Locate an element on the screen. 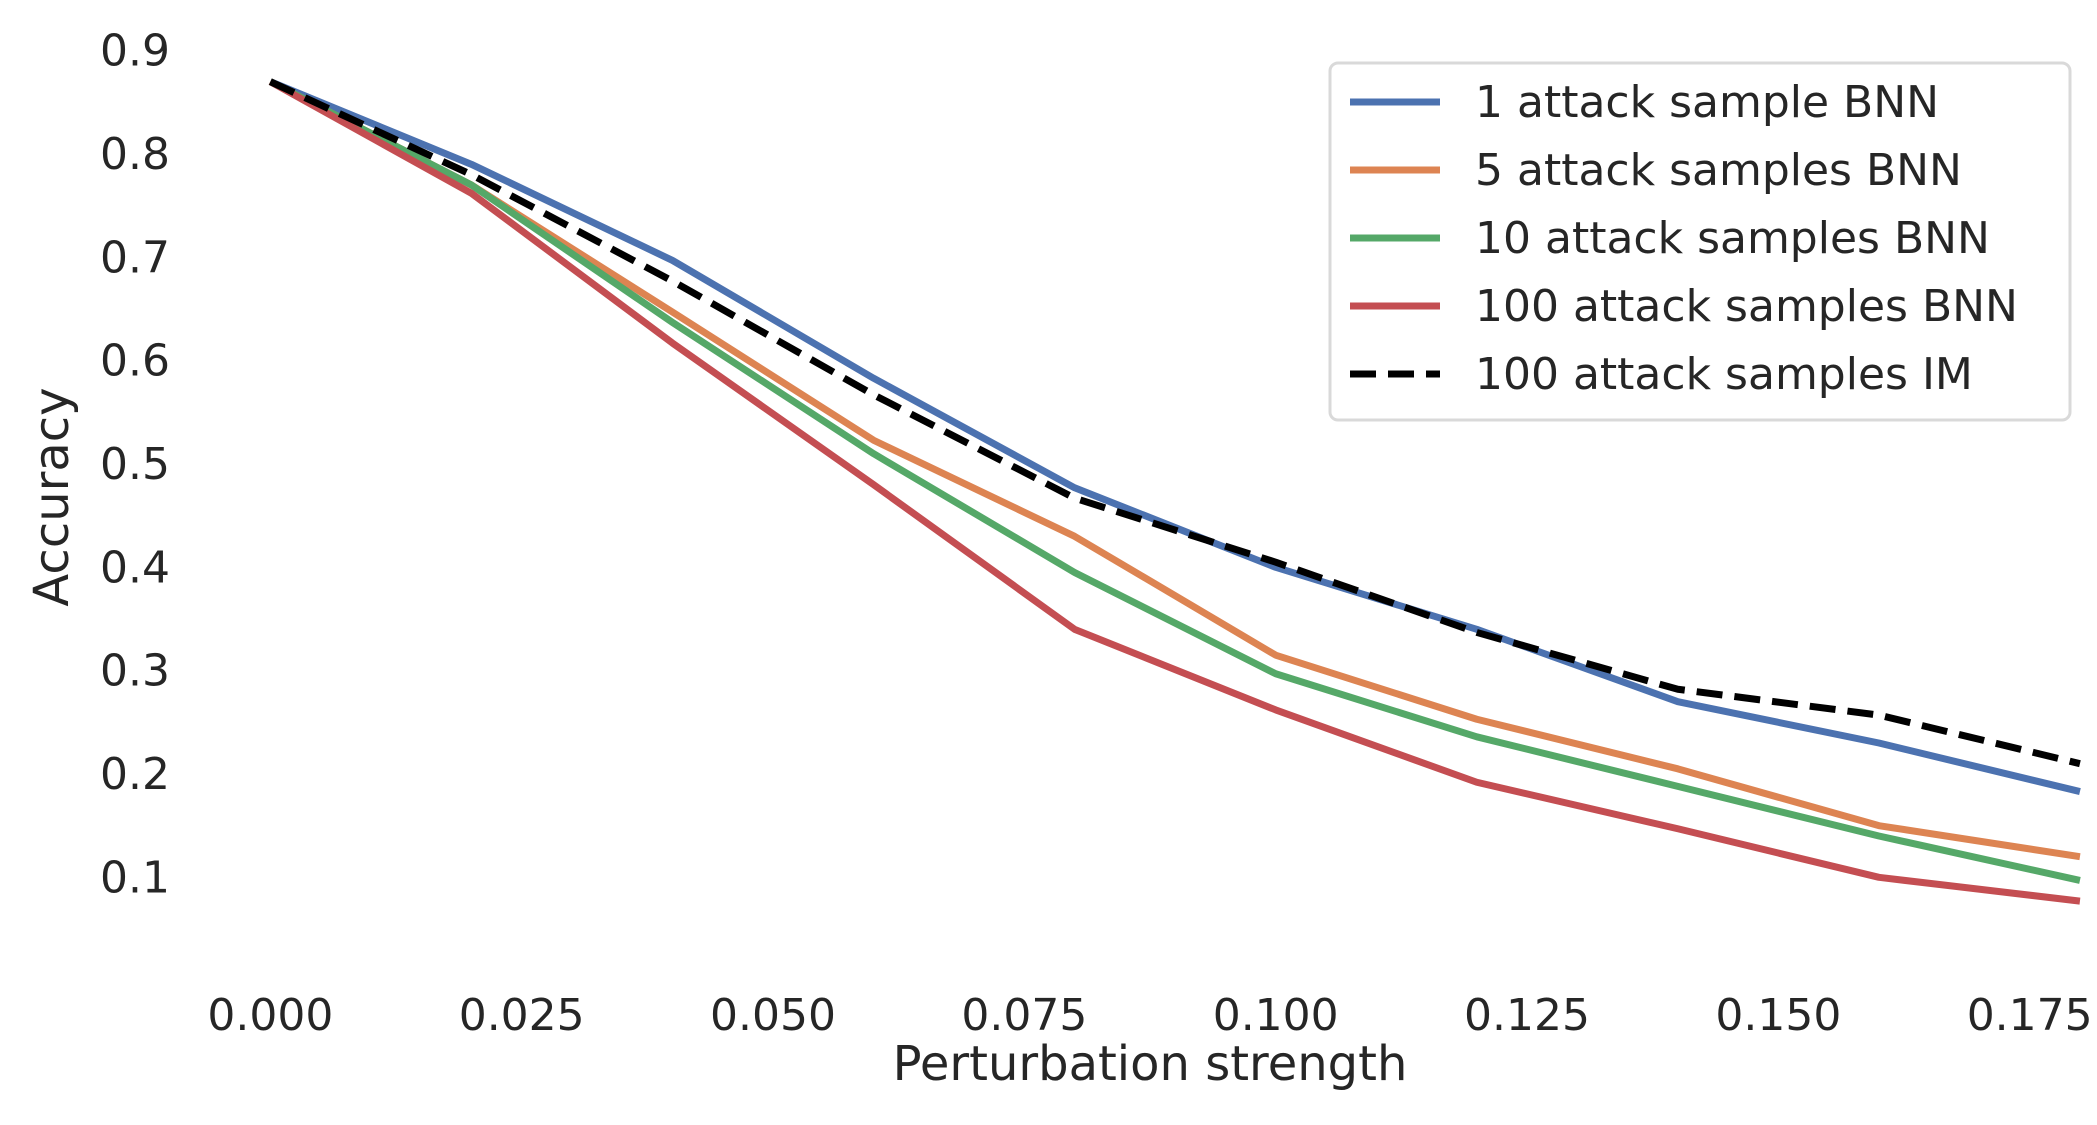 The image size is (2097, 1125). y-tick-label: 0.6 is located at coordinates (135, 361).